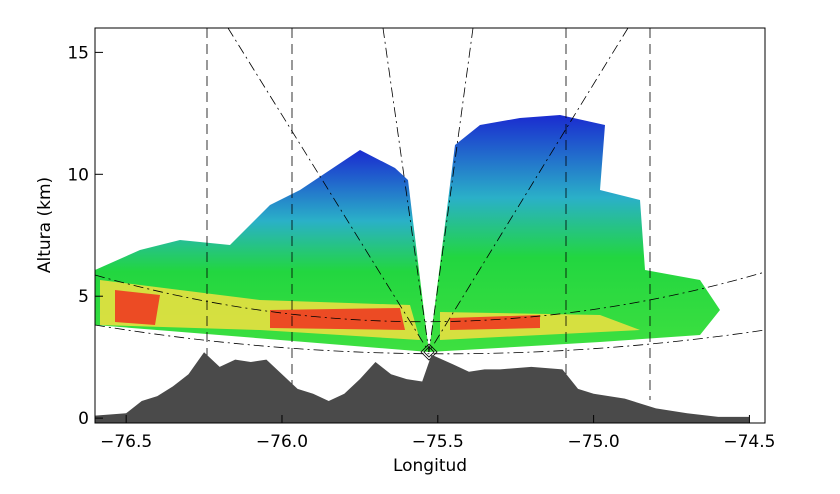  Describe the element at coordinates (45, 225) in the screenshot. I see `y-axis-label: Altura (km)` at that location.